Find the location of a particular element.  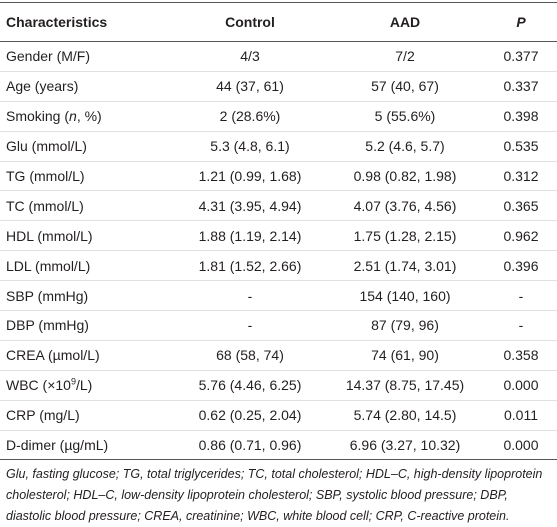

cell: 7/2 is located at coordinates (405, 56).